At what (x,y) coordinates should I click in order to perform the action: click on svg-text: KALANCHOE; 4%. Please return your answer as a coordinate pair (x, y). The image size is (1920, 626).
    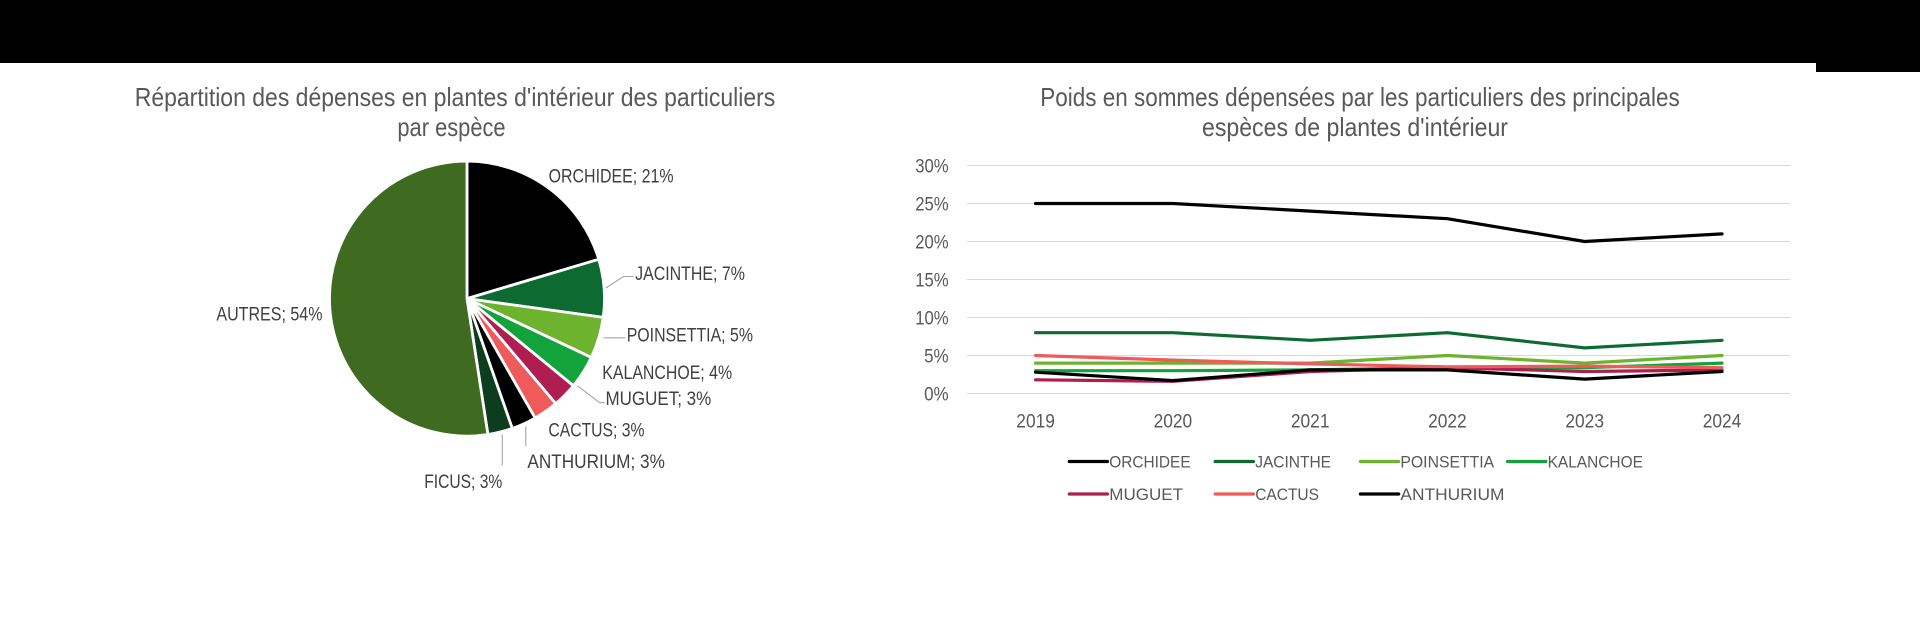
    Looking at the image, I should click on (667, 373).